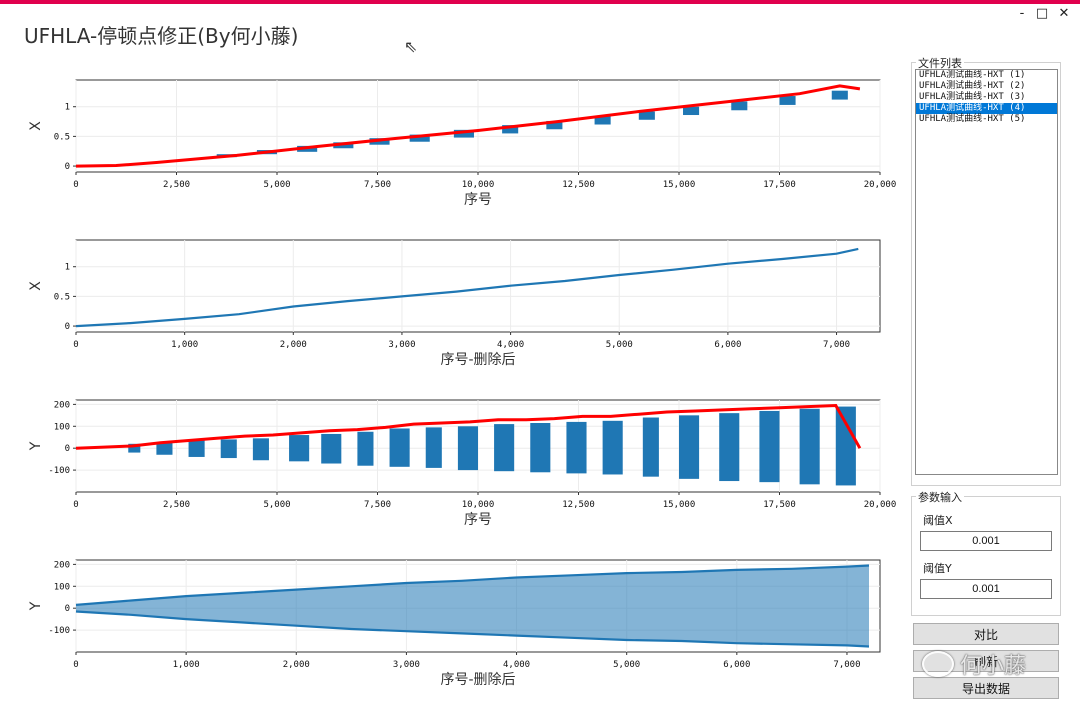  I want to click on series-line-deleted, so click(467, 287).